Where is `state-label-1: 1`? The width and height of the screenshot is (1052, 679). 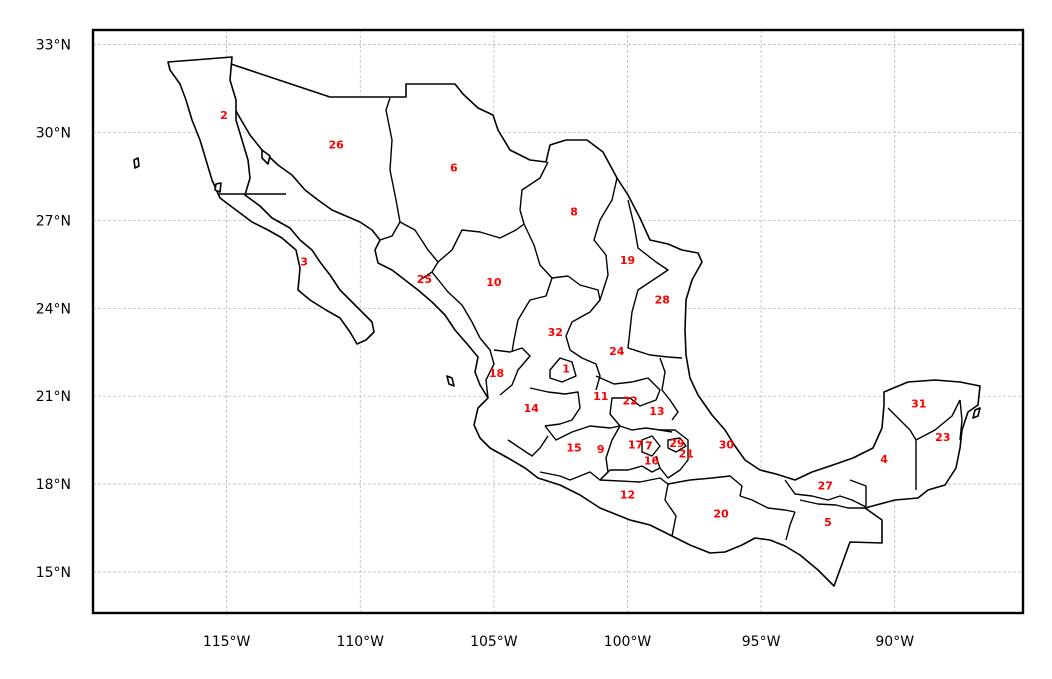
state-label-1: 1 is located at coordinates (566, 368).